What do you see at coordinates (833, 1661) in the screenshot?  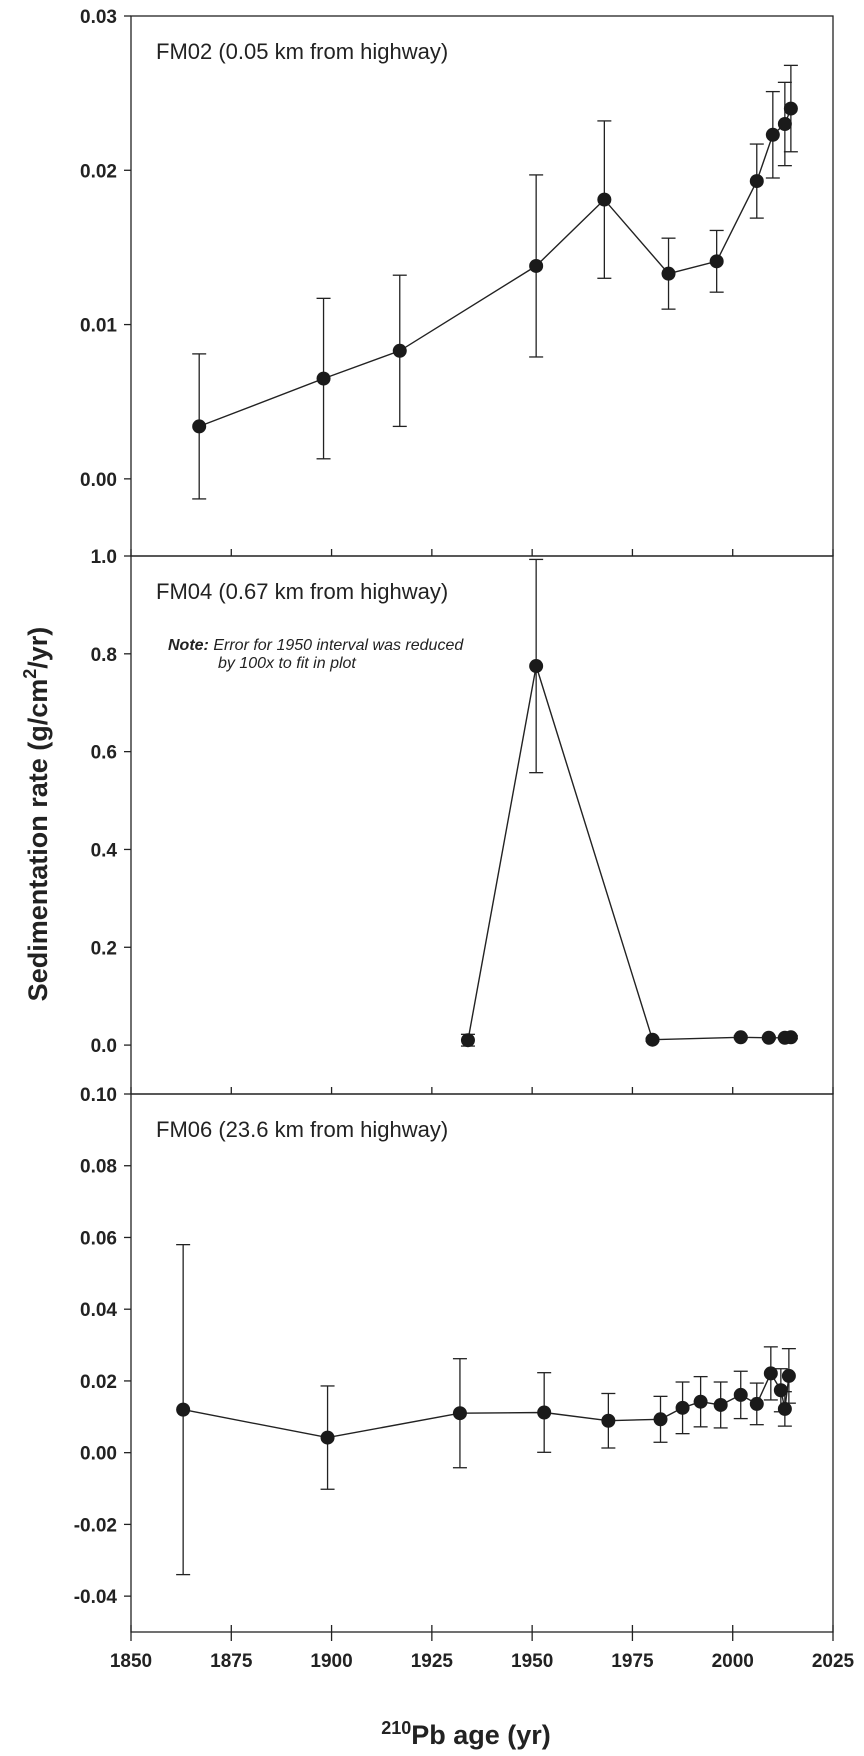 I see `x-tick-label: 2025` at bounding box center [833, 1661].